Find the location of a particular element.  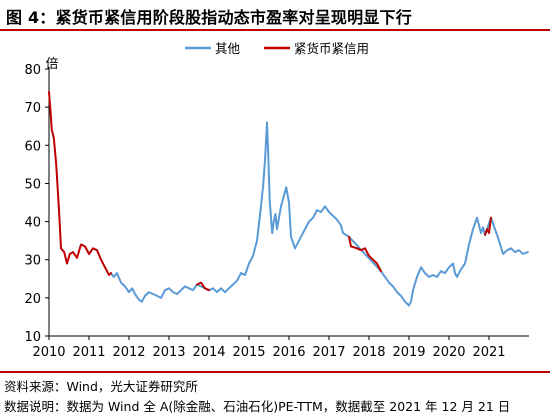

source-note: 资料来源：Wind，光大证券研究所 is located at coordinates (101, 386).